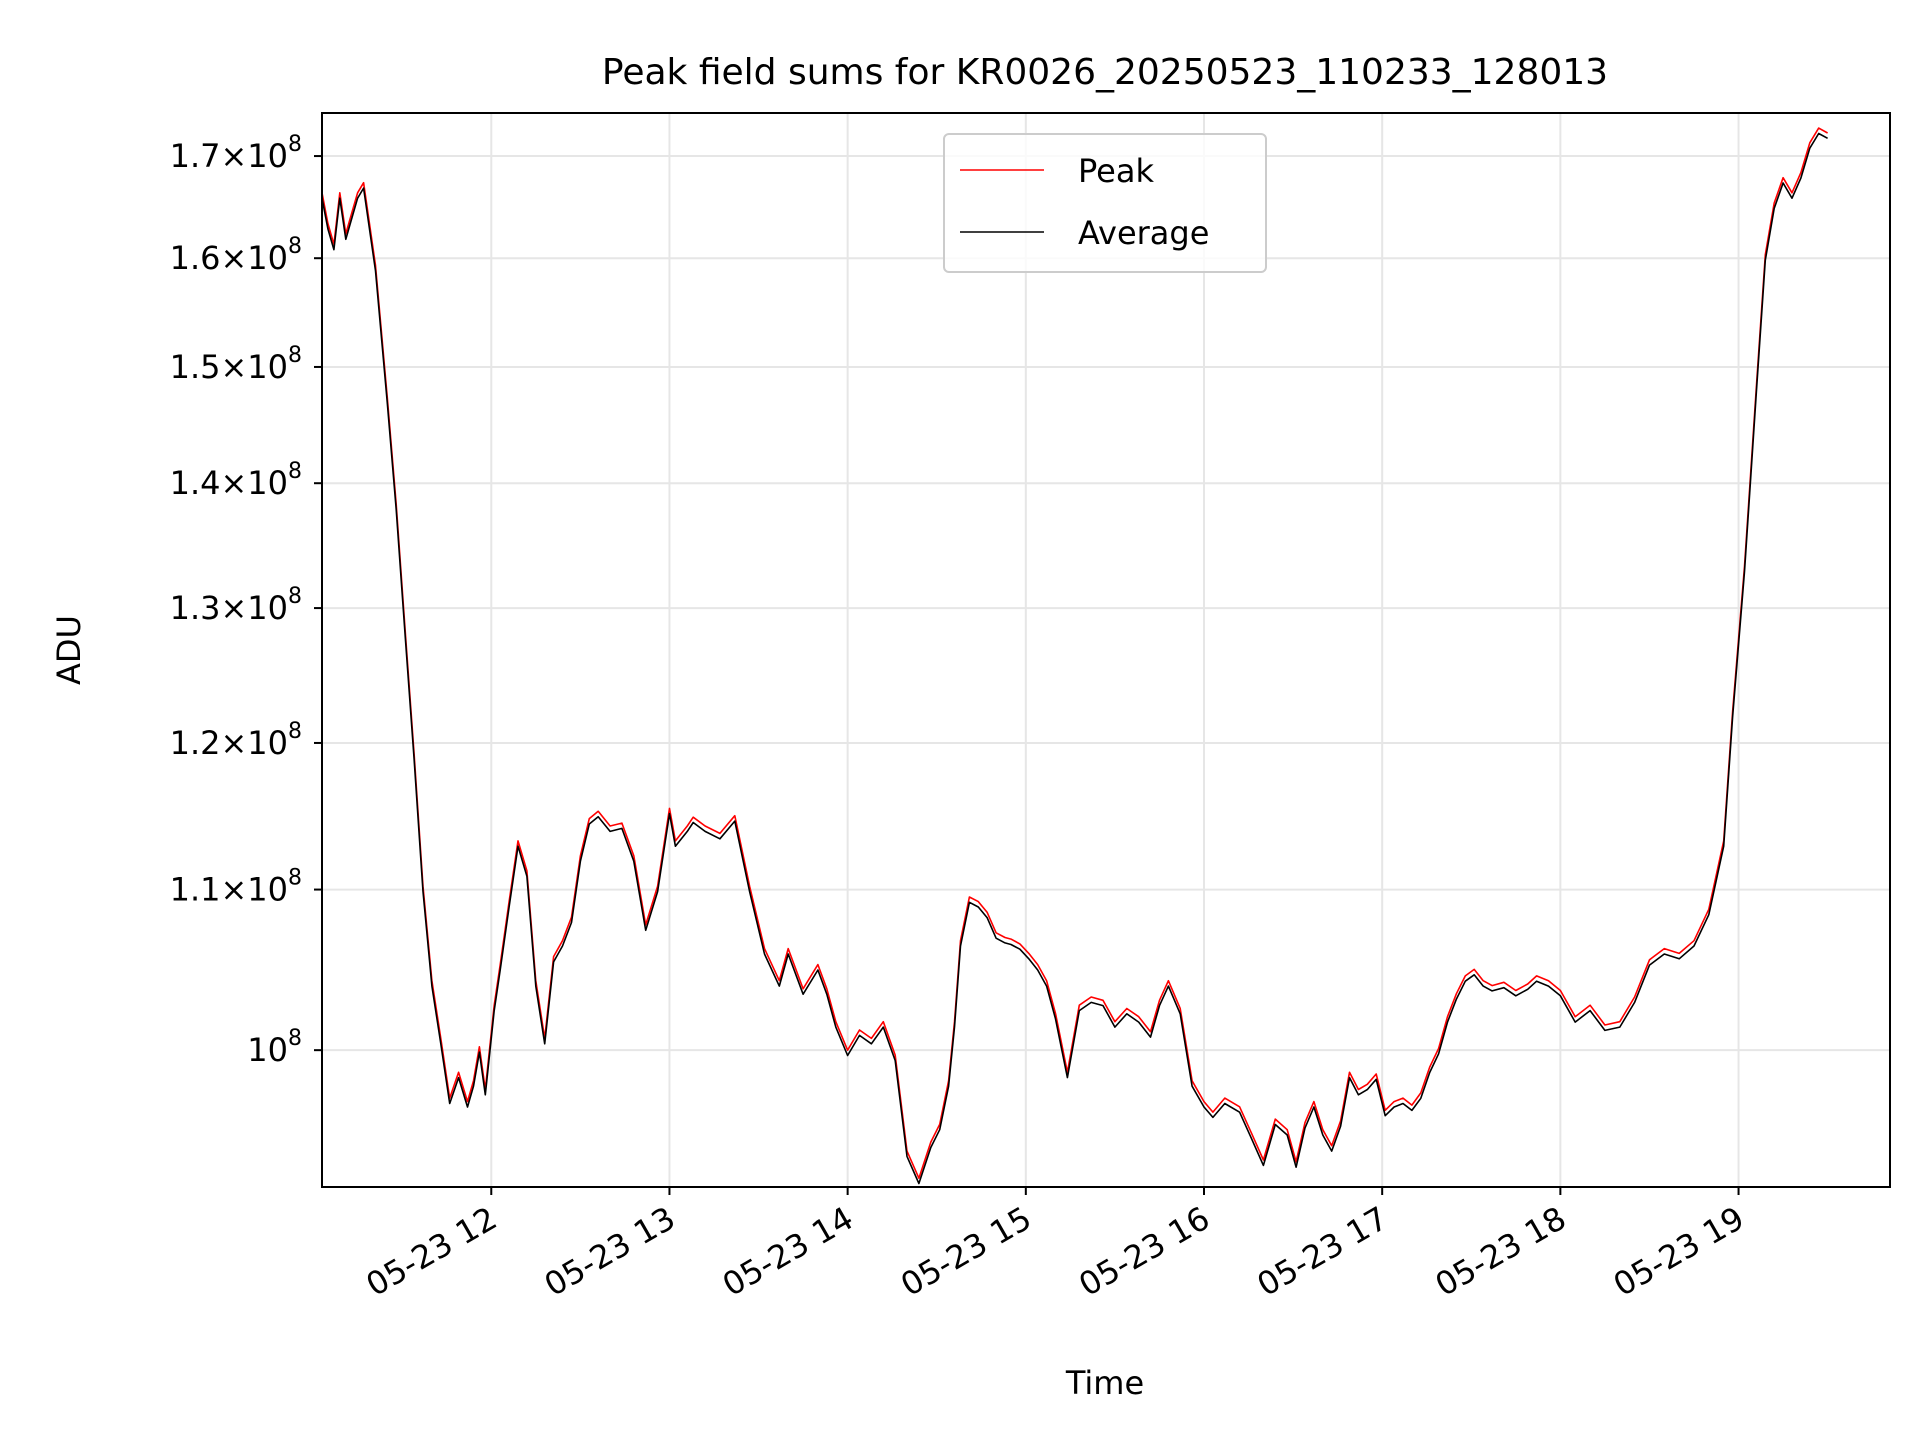  Describe the element at coordinates (274, 1047) in the screenshot. I see `y-tick-label: 108` at that location.